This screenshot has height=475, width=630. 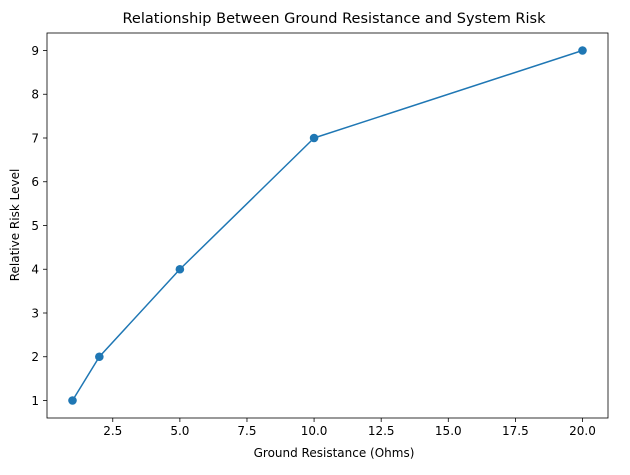 I want to click on x-tick-label: 12.5, so click(x=381, y=431).